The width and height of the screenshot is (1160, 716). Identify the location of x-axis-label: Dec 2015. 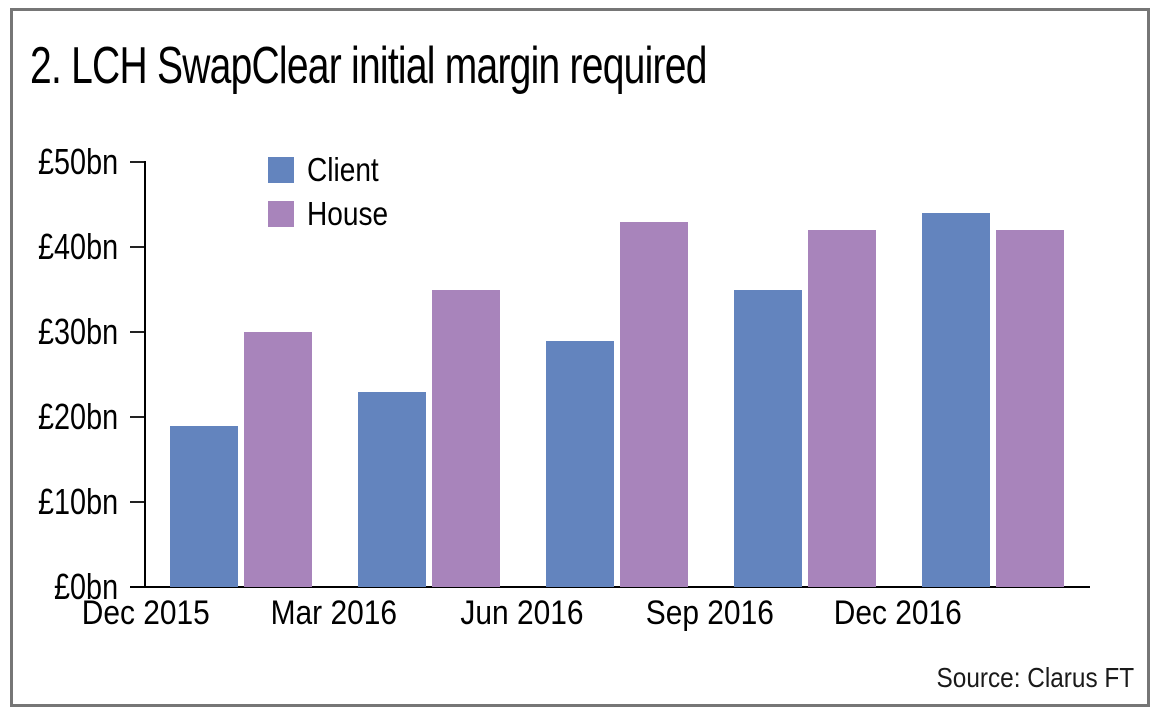
(146, 613).